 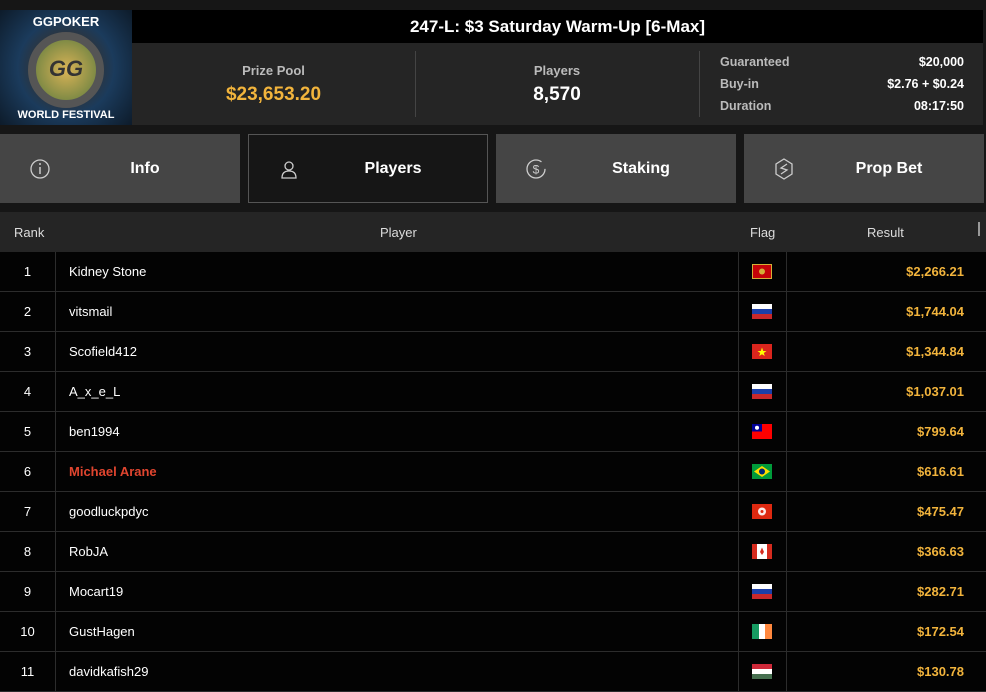 I want to click on rank-cell: 9, so click(x=28, y=592).